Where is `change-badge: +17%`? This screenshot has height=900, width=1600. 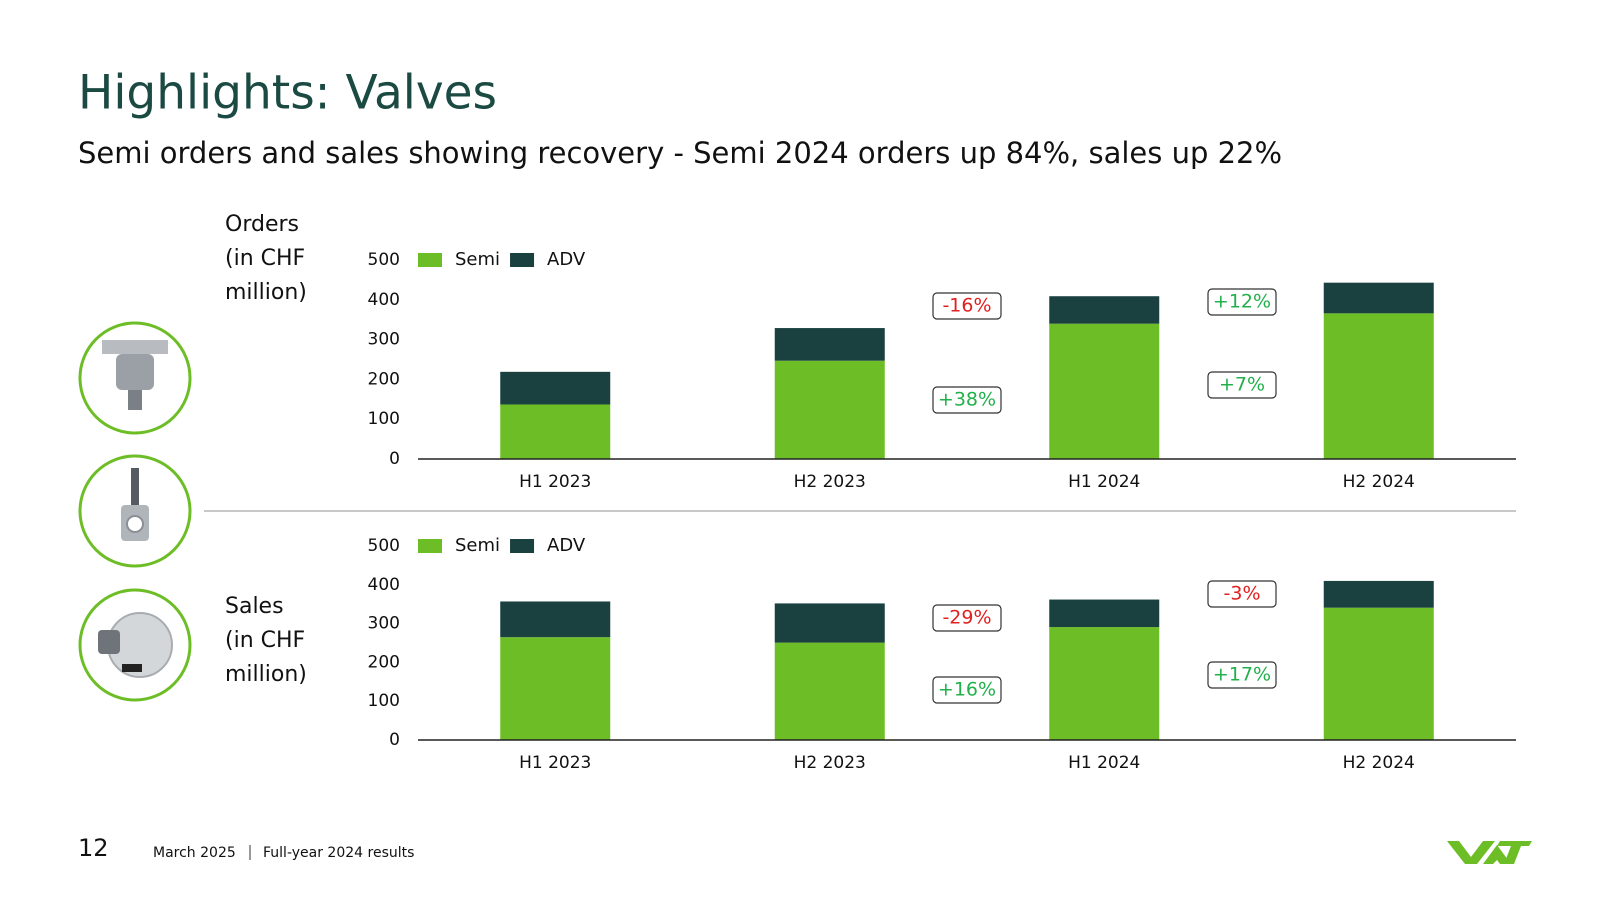
change-badge: +17% is located at coordinates (1242, 675).